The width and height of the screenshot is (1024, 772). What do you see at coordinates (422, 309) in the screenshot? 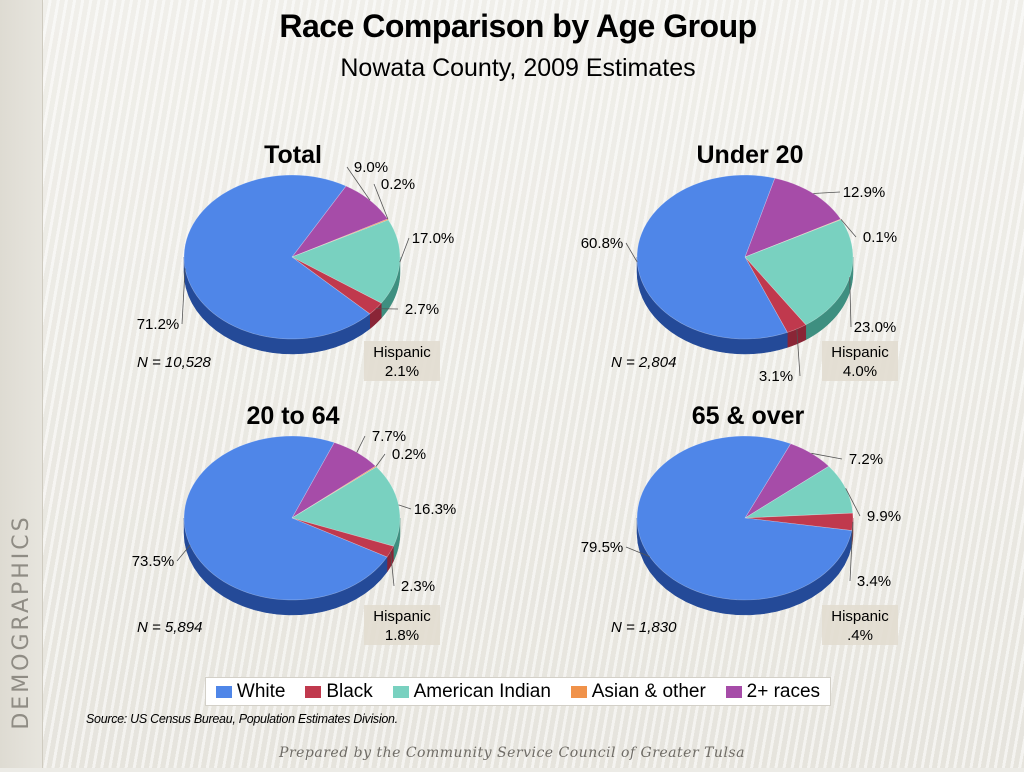
I see `slice-label-black: 2.7%` at bounding box center [422, 309].